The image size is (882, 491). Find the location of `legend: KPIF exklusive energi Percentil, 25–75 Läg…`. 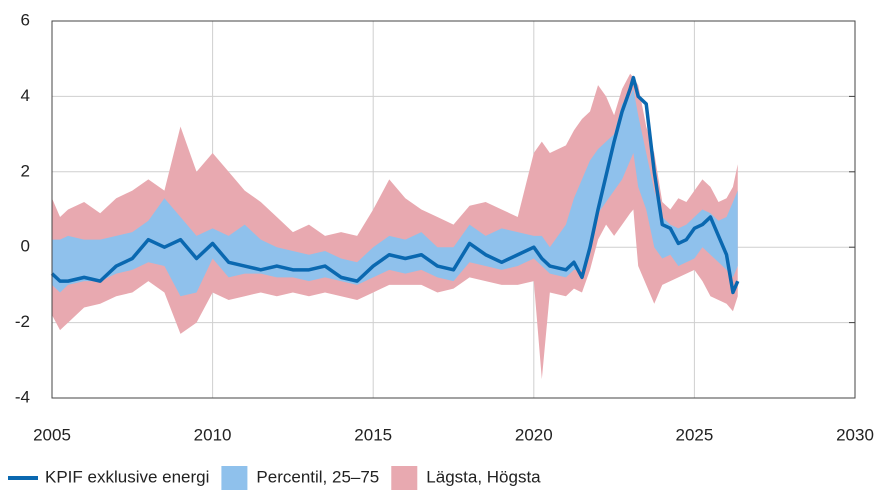

legend: KPIF exklusive energi Percentil, 25–75 Läg… is located at coordinates (274, 478).